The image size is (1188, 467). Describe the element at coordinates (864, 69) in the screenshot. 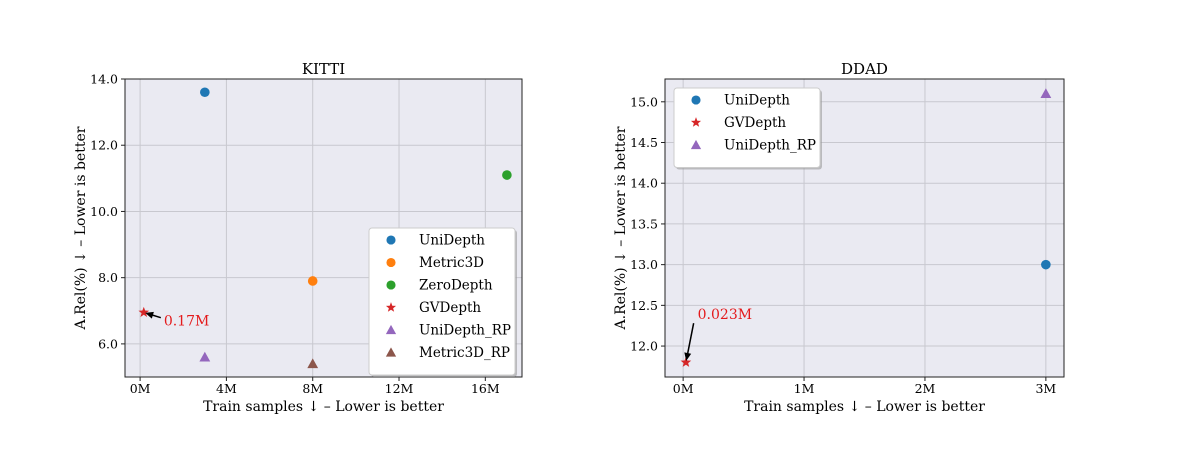

I see `chart-title: DDAD` at that location.